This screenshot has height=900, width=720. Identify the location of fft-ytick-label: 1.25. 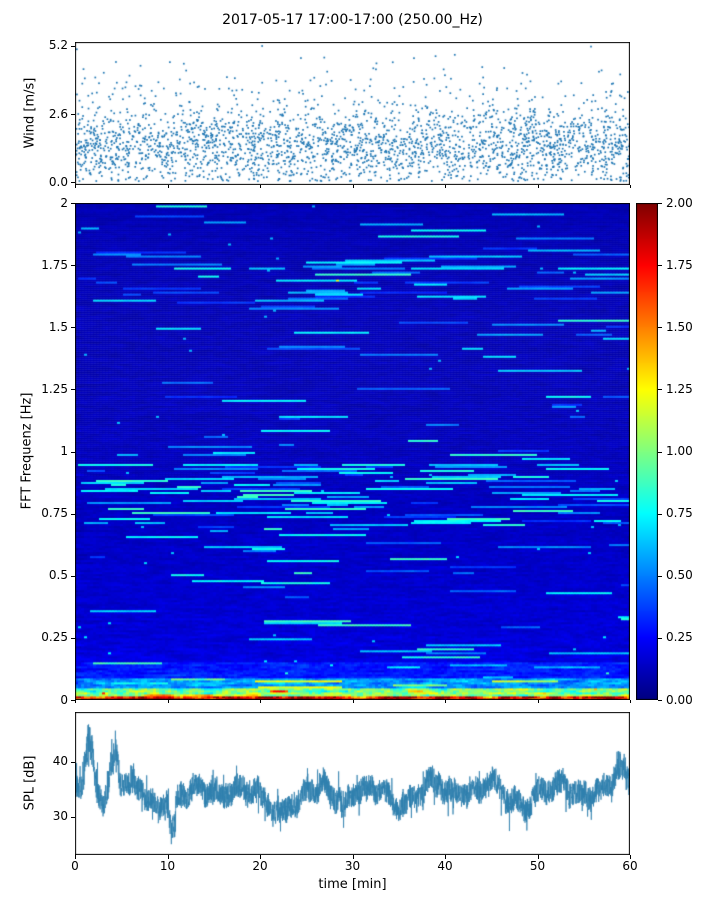
(54, 388).